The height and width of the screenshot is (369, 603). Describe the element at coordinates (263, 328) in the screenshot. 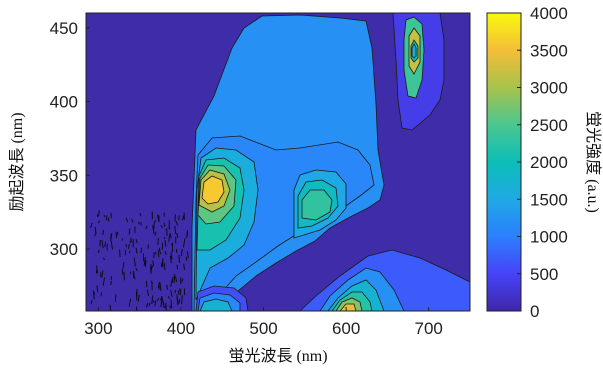

I see `x-tick-label: 500` at that location.